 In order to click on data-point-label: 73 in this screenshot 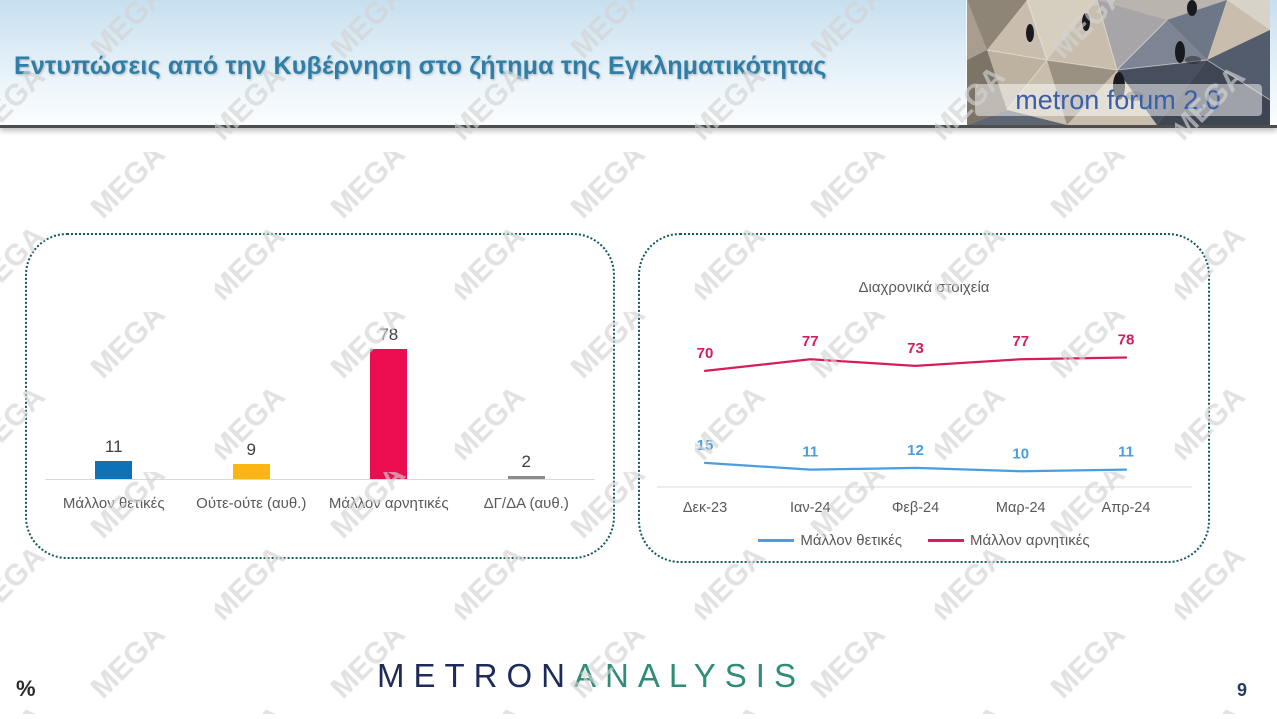, I will do `click(915, 348)`.